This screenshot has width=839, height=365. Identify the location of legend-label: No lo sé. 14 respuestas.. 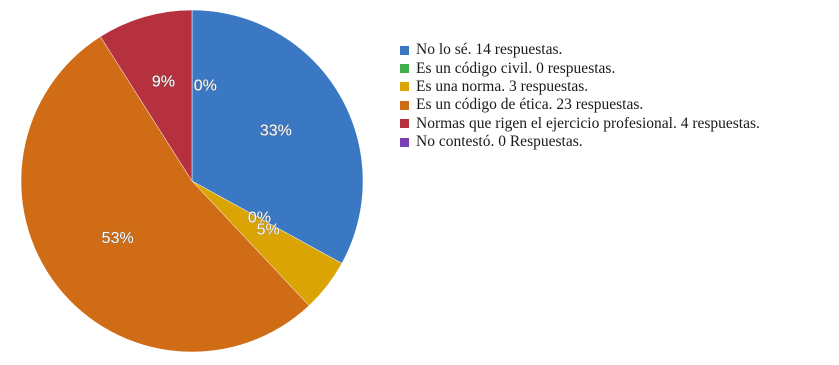
(489, 50).